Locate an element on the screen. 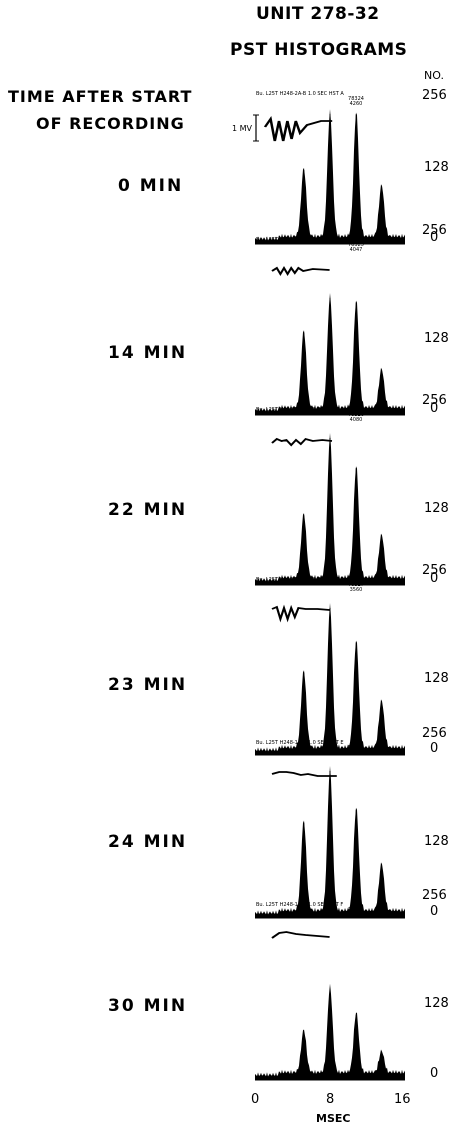 The image size is (467, 1129). panel-meta-line: Bu. L25T H248-1A-B 1.0 SEC HST C is located at coordinates (300, 410).